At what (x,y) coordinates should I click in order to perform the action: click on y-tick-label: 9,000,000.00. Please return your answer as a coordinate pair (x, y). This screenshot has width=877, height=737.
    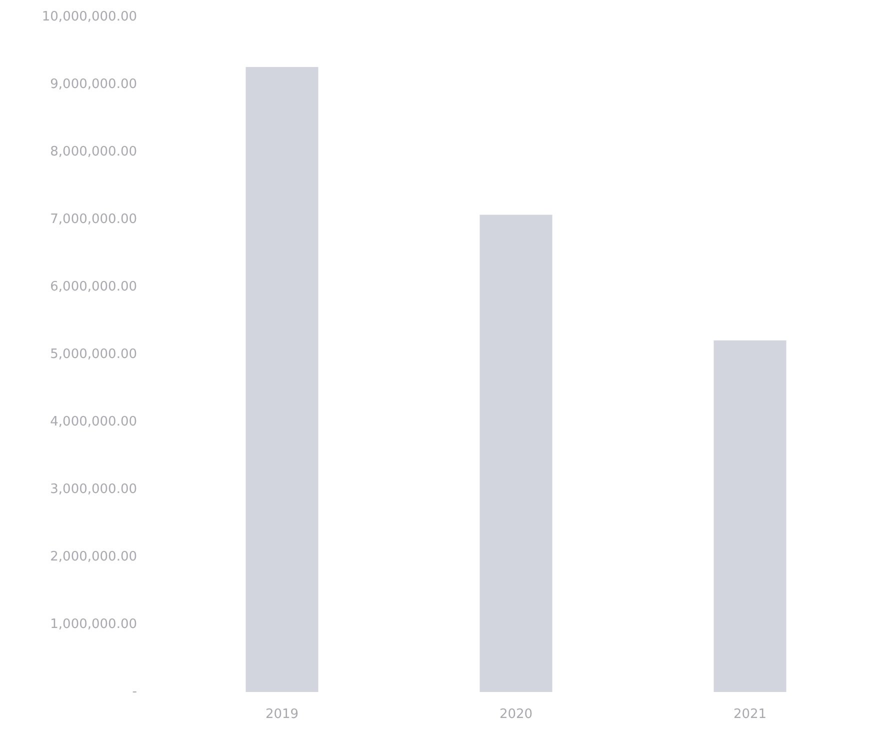
    Looking at the image, I should click on (93, 84).